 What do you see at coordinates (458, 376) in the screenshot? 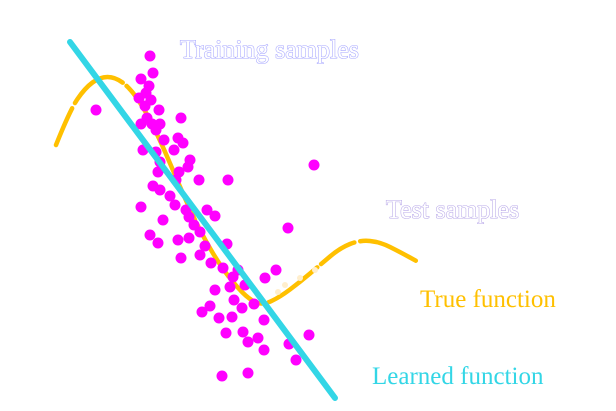
I see `learned-function-label: Learned function` at bounding box center [458, 376].